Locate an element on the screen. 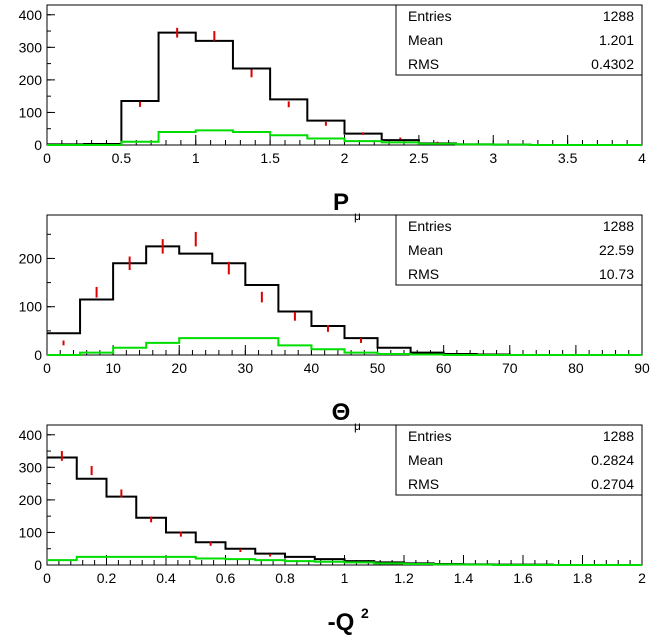 The height and width of the screenshot is (638, 654). x-tick-label: 70 is located at coordinates (510, 368).